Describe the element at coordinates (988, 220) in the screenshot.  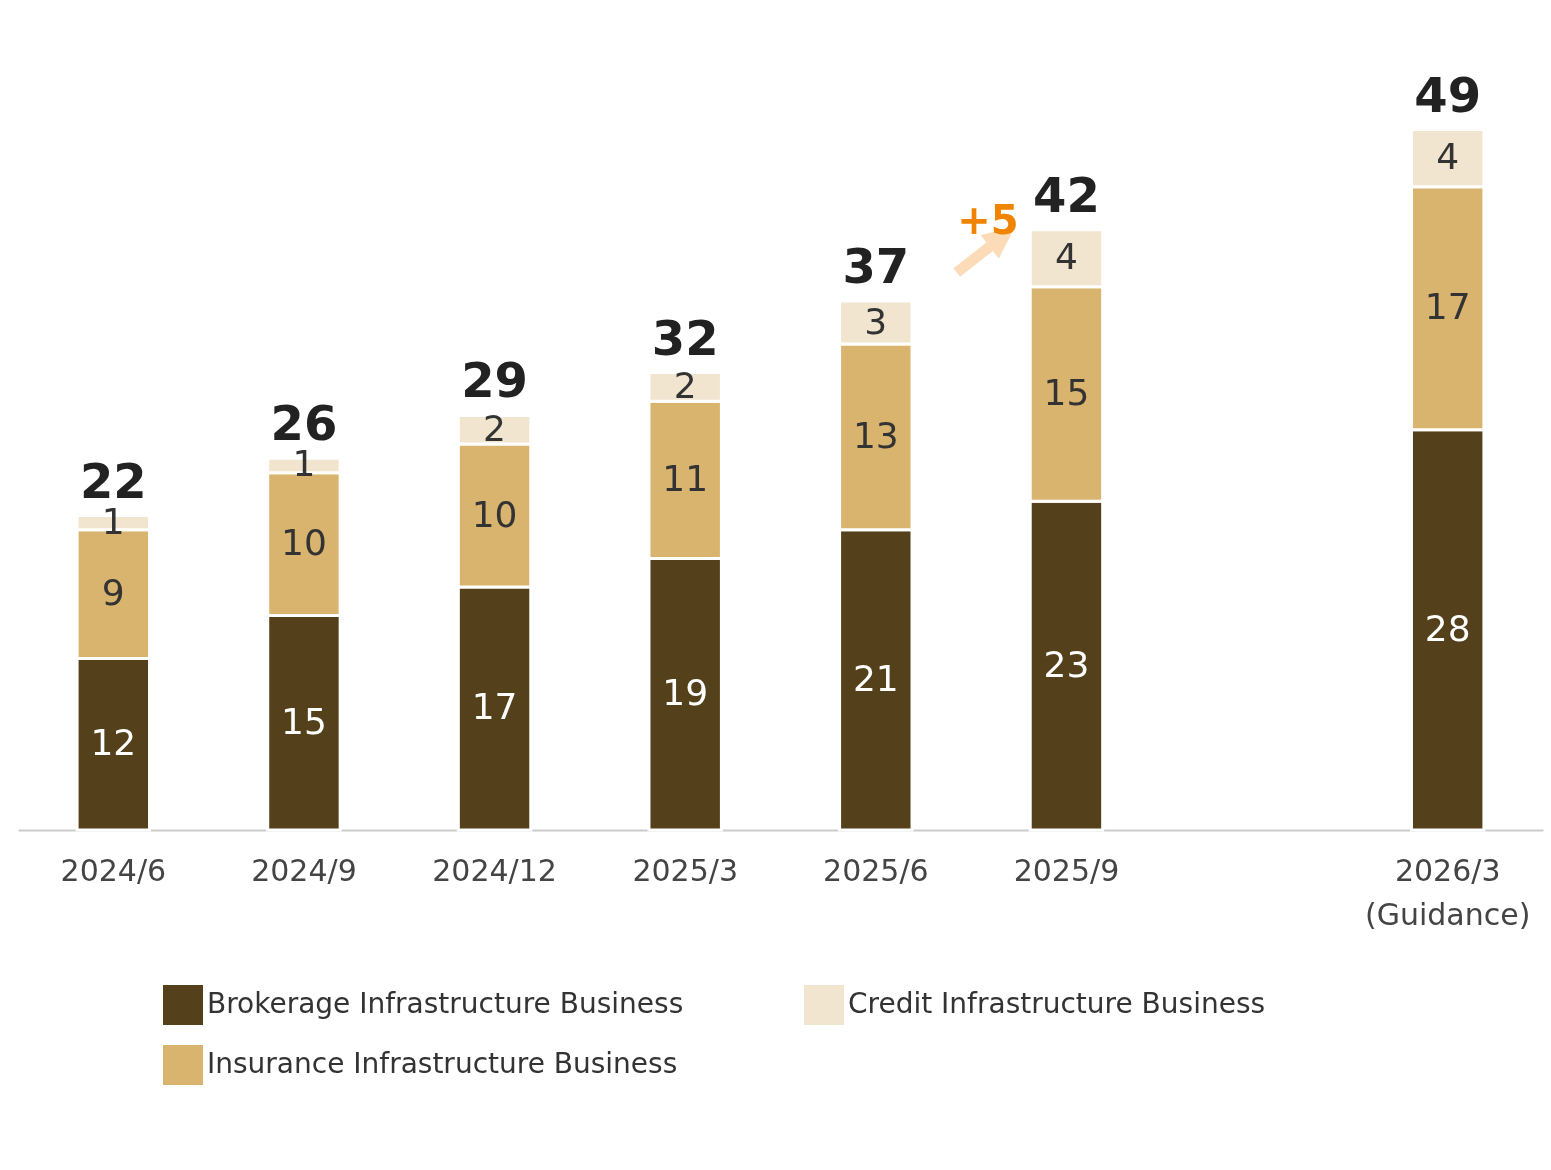
I see `annotation: +5` at that location.